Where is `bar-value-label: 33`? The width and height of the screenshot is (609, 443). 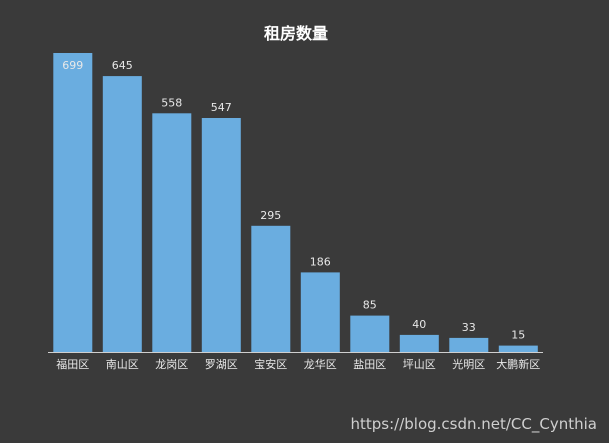
bar-value-label: 33 is located at coordinates (469, 327).